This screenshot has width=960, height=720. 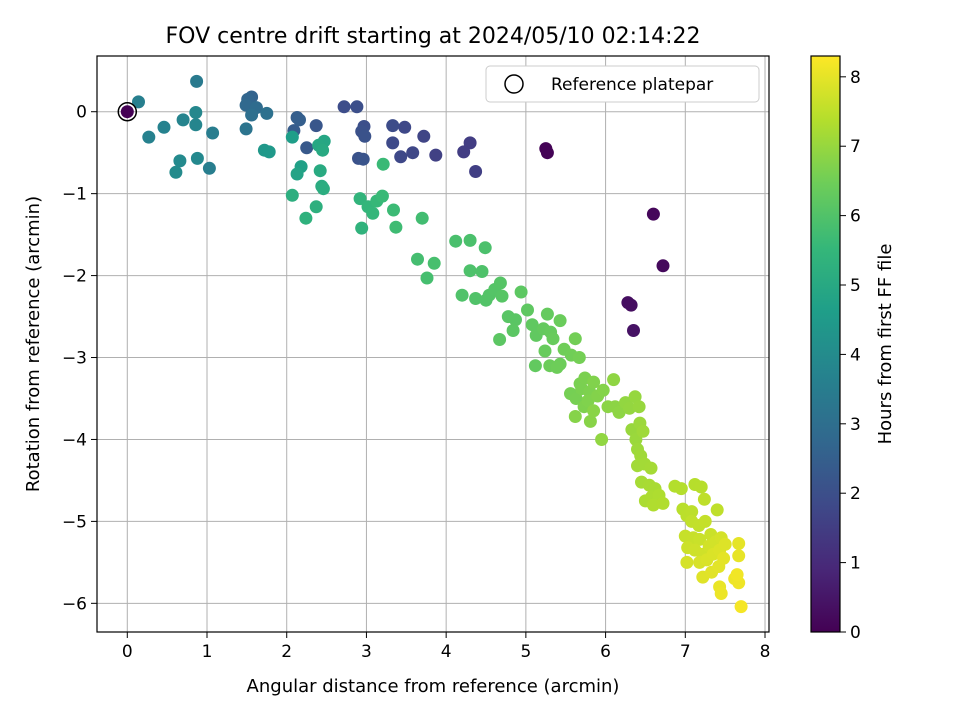 What do you see at coordinates (885, 344) in the screenshot?
I see `colorbar-label: Hours from first FF file` at bounding box center [885, 344].